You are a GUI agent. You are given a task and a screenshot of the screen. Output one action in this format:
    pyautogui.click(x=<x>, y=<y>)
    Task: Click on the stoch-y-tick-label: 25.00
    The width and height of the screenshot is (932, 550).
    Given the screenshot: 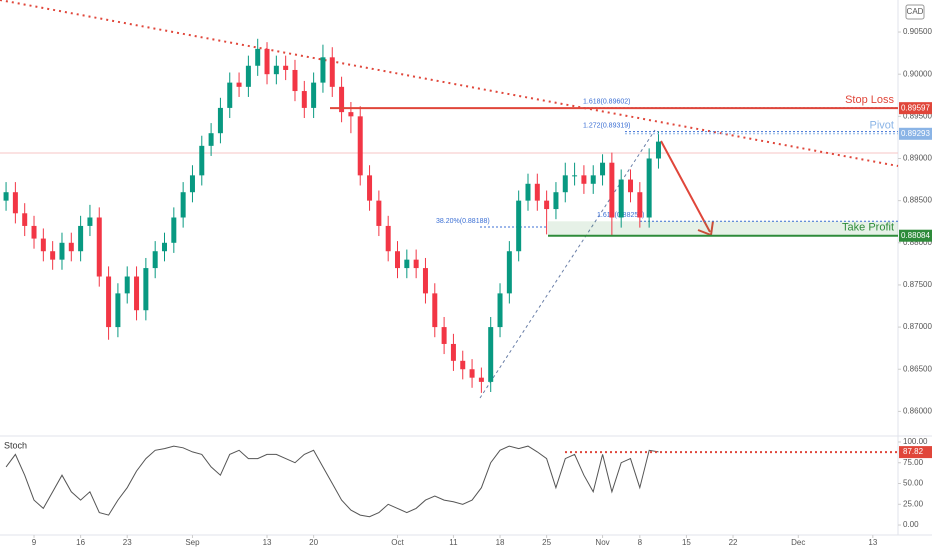 What is the action you would take?
    pyautogui.click(x=913, y=503)
    